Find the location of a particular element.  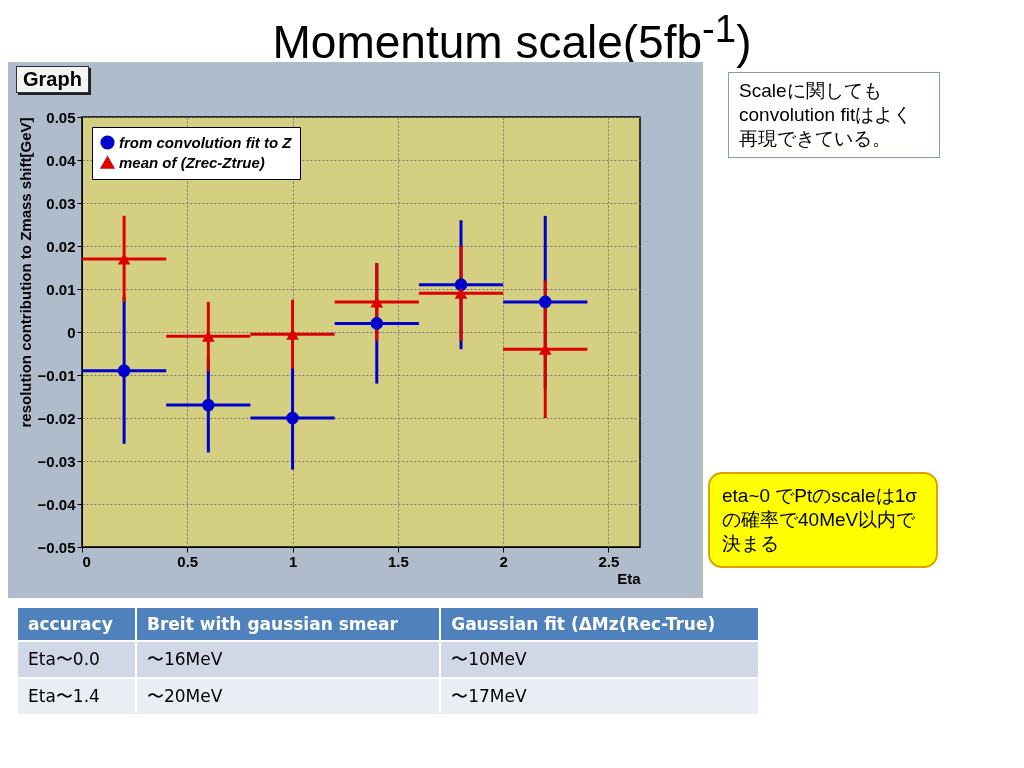

y-tick-label: 0.03 is located at coordinates (61, 203).